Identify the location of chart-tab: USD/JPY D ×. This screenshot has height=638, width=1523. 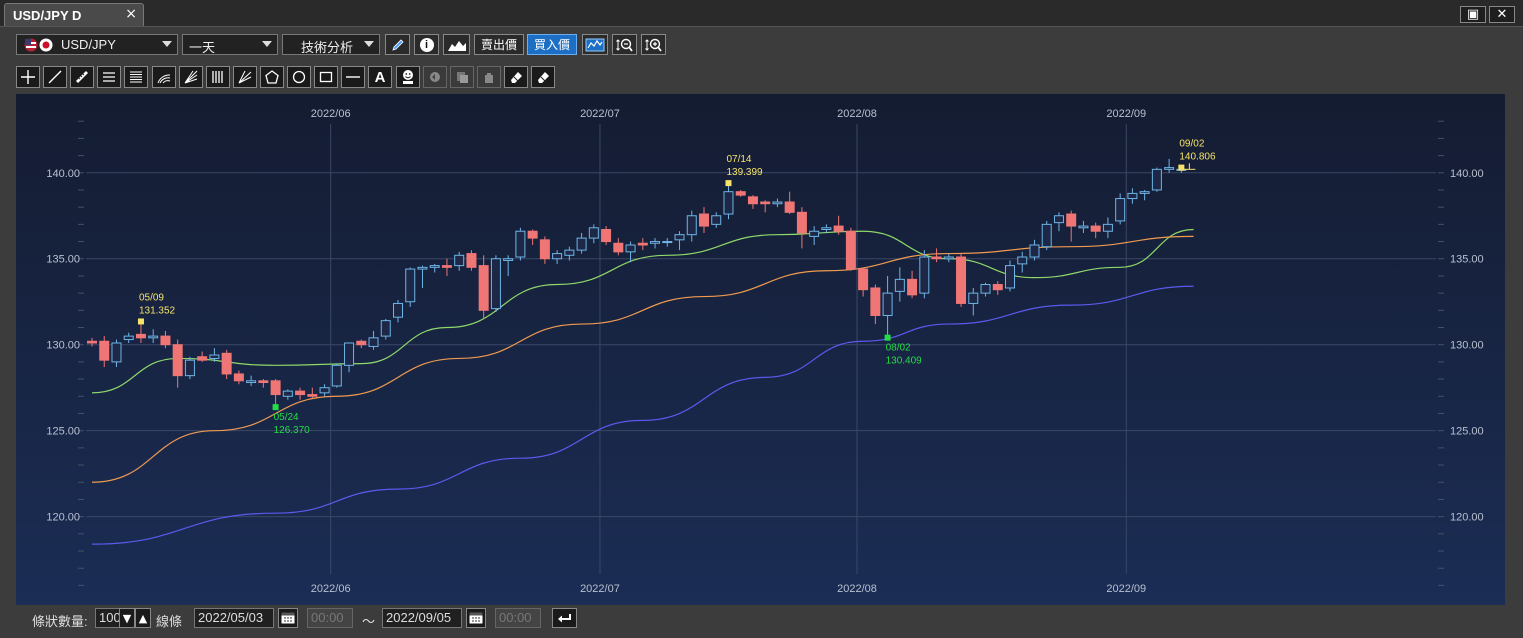
(74, 14).